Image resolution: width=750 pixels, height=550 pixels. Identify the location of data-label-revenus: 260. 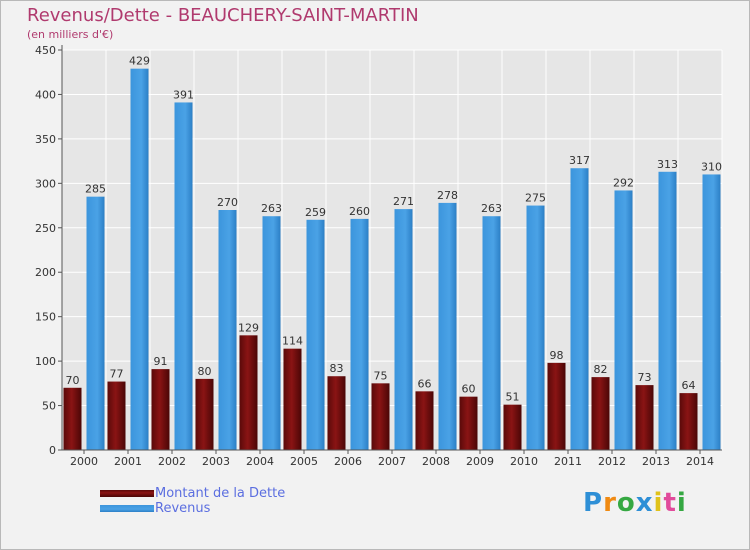
(359, 211).